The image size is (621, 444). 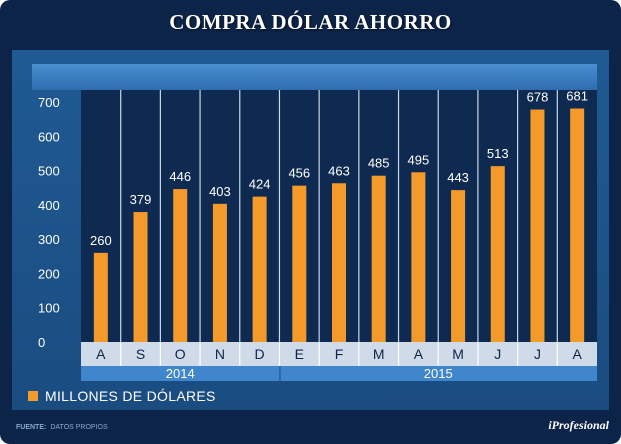 I want to click on x-tick-label: F, so click(x=339, y=354).